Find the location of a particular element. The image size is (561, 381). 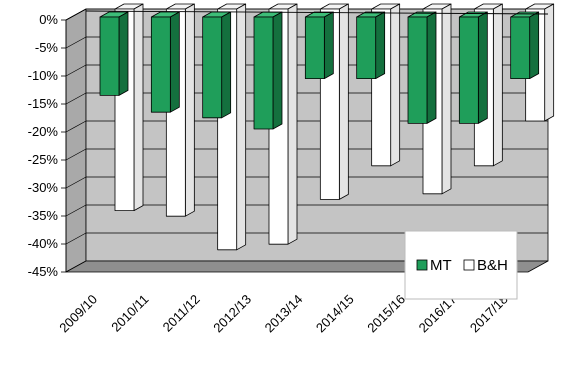

legend-swatch-bh is located at coordinates (469, 265).